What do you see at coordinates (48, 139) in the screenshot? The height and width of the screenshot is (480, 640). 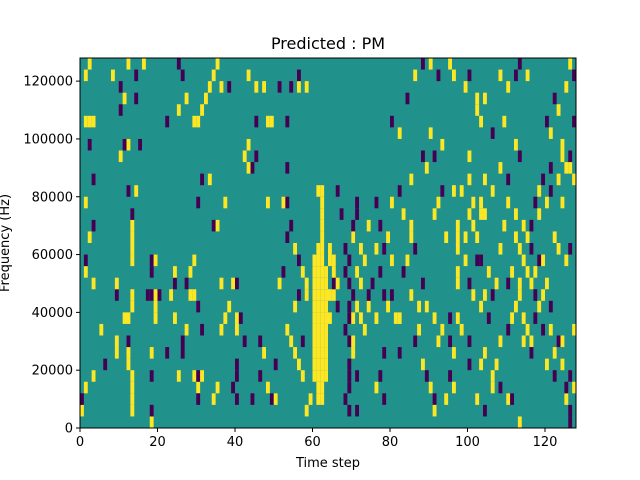 I see `y-tick-label: 100000` at bounding box center [48, 139].